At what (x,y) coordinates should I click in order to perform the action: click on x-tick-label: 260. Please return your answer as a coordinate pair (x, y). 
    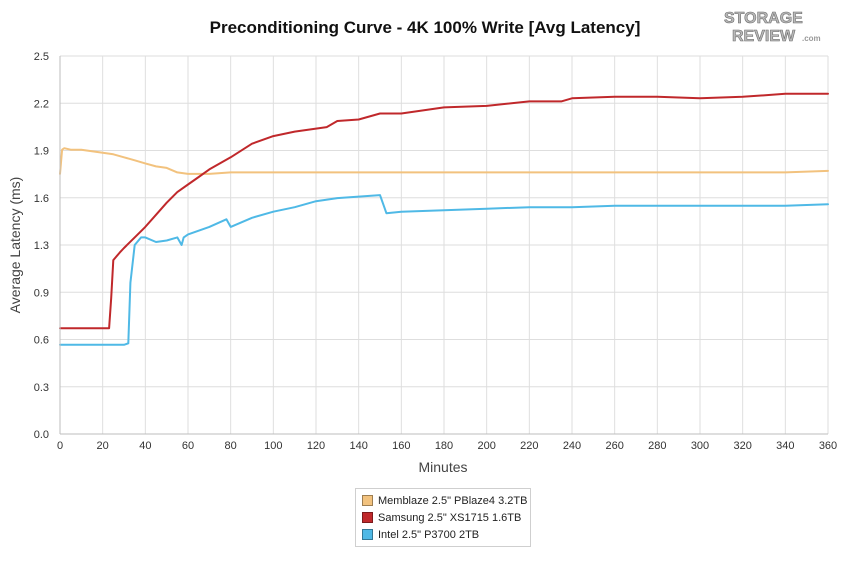
    Looking at the image, I should click on (614, 446).